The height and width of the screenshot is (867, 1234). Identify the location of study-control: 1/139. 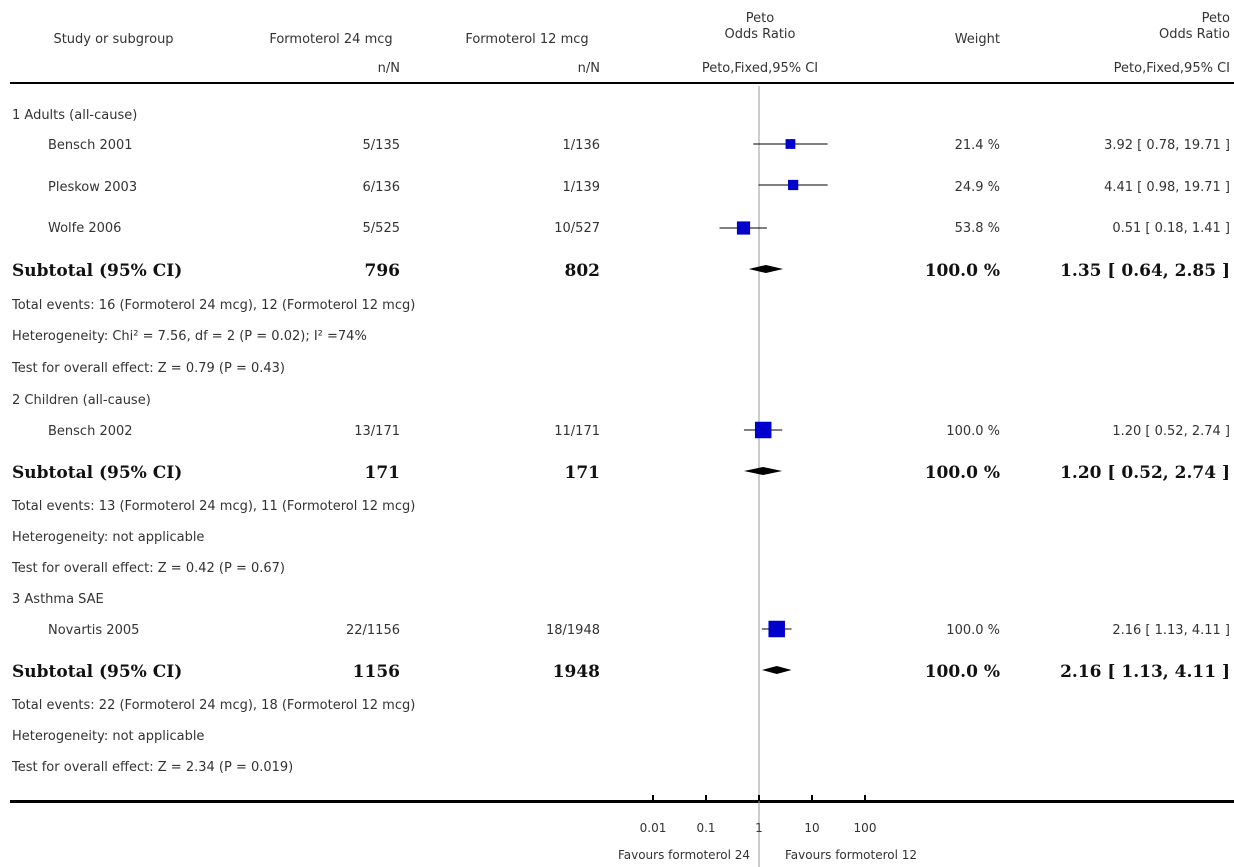
(581, 187).